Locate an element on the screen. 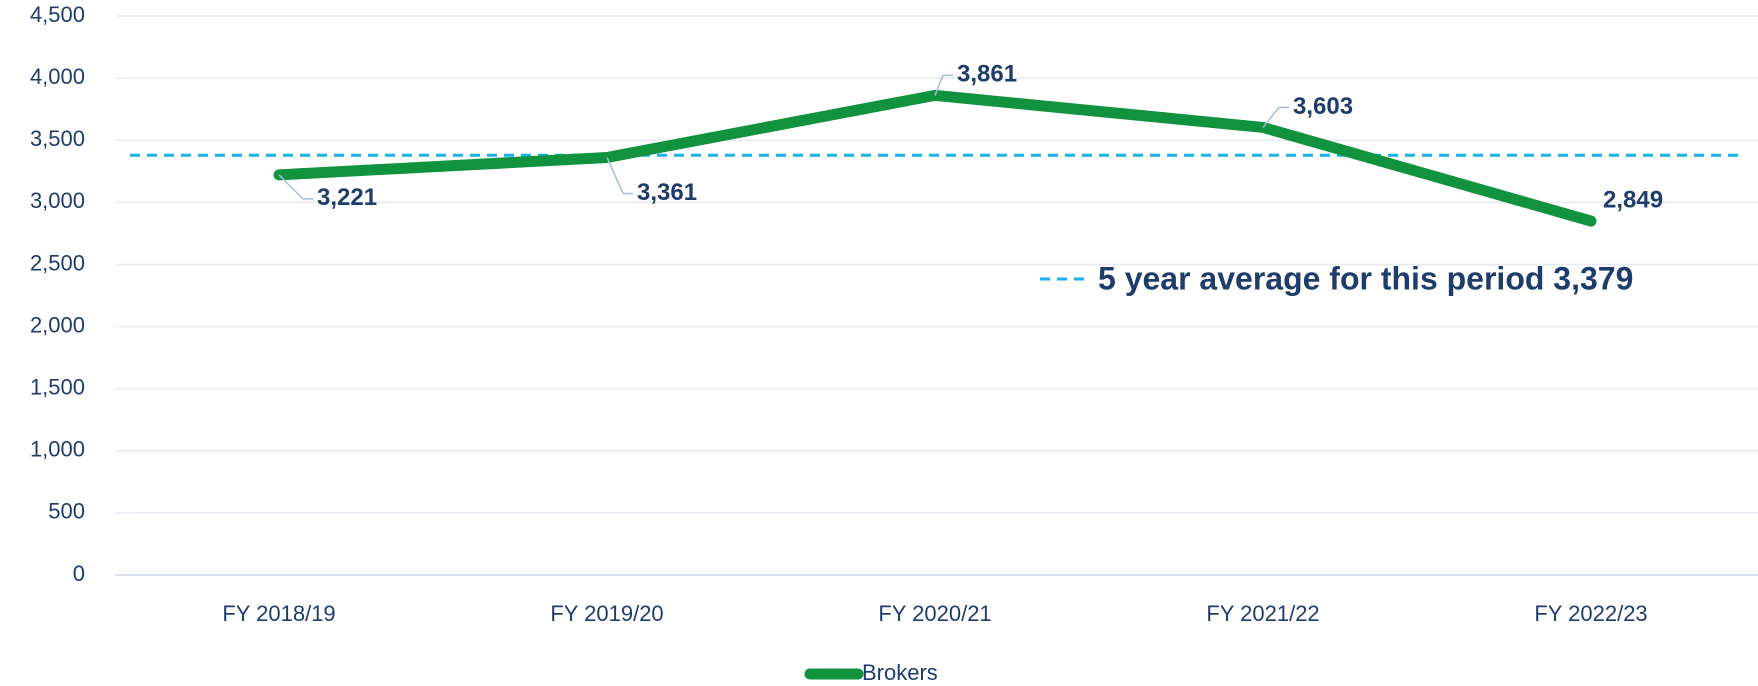  y-tick-label: 3,000 is located at coordinates (57, 200).